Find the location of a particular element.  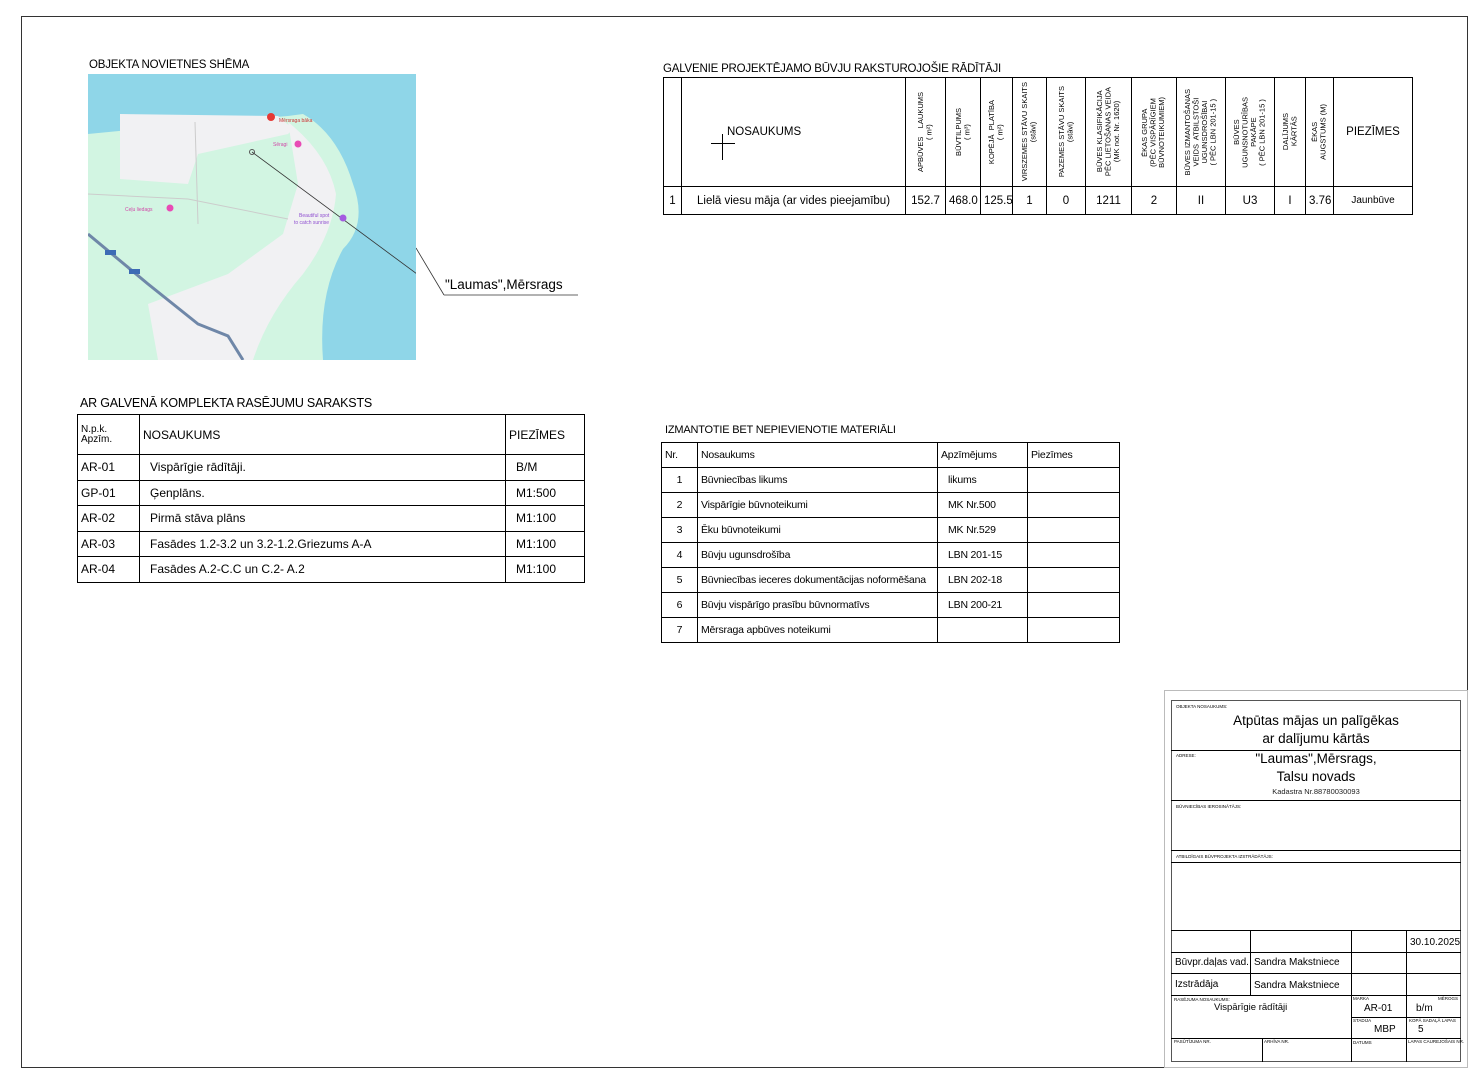

map-label: Mērsraga bāka is located at coordinates (296, 121).